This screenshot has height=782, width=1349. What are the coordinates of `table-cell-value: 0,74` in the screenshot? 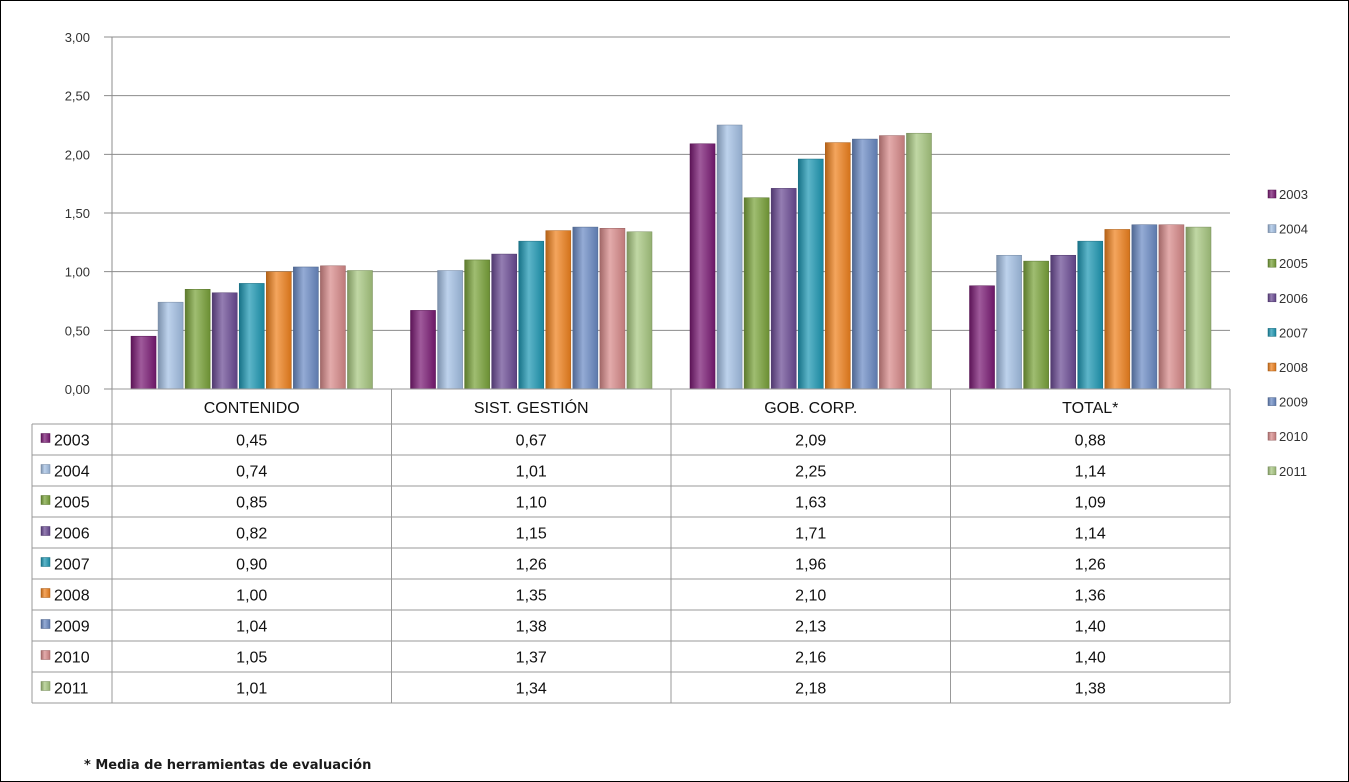 It's located at (251, 472).